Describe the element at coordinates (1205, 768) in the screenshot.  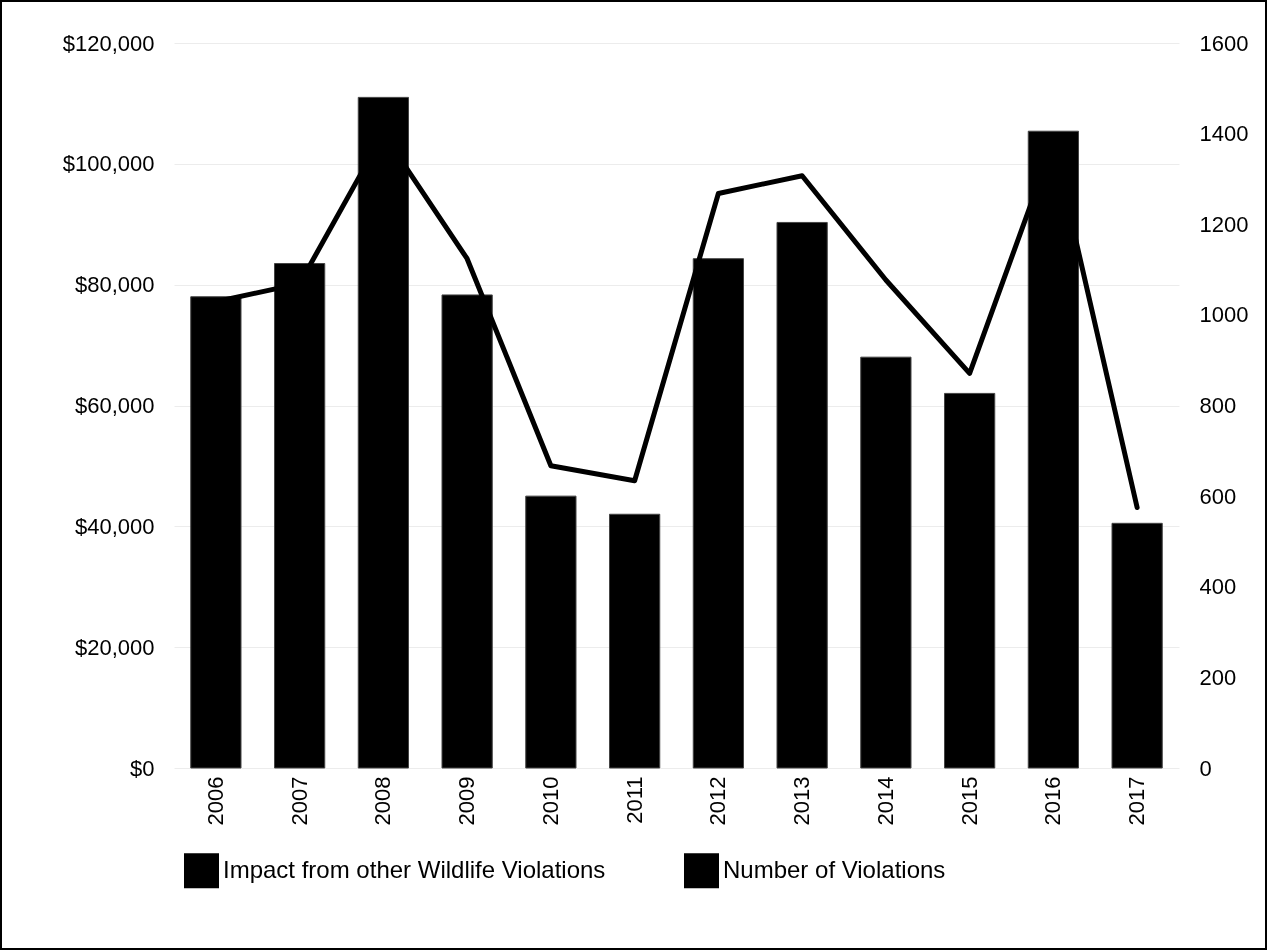
I see `y2-tick-label: 0` at that location.